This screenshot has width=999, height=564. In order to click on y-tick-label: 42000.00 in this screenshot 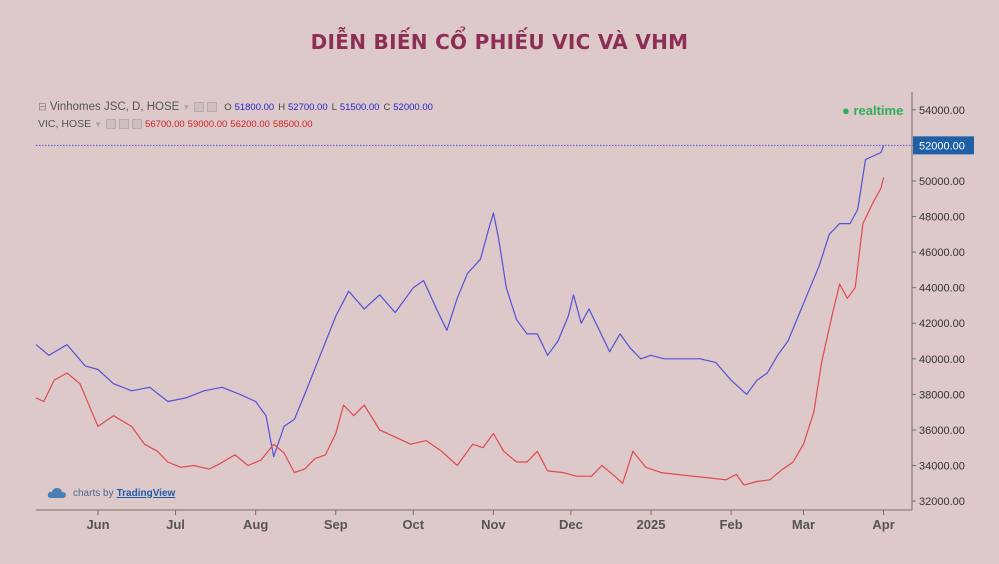, I will do `click(942, 324)`.